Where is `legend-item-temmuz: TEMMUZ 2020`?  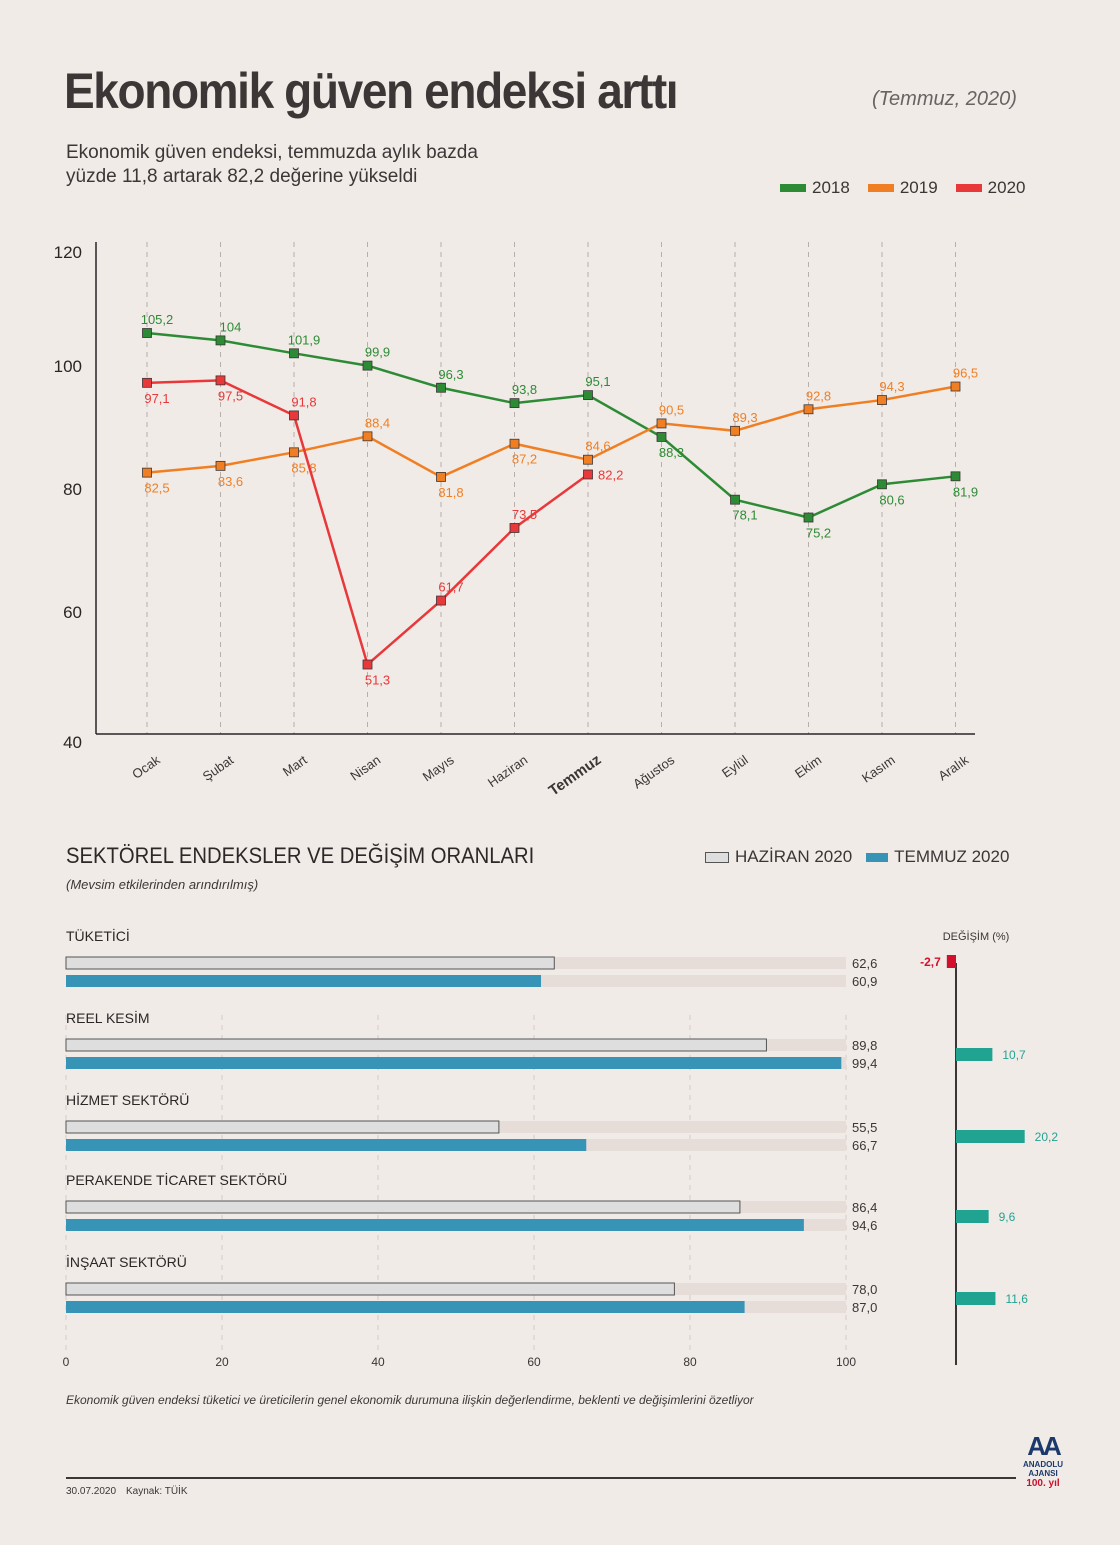 legend-item-temmuz: TEMMUZ 2020 is located at coordinates (937, 857).